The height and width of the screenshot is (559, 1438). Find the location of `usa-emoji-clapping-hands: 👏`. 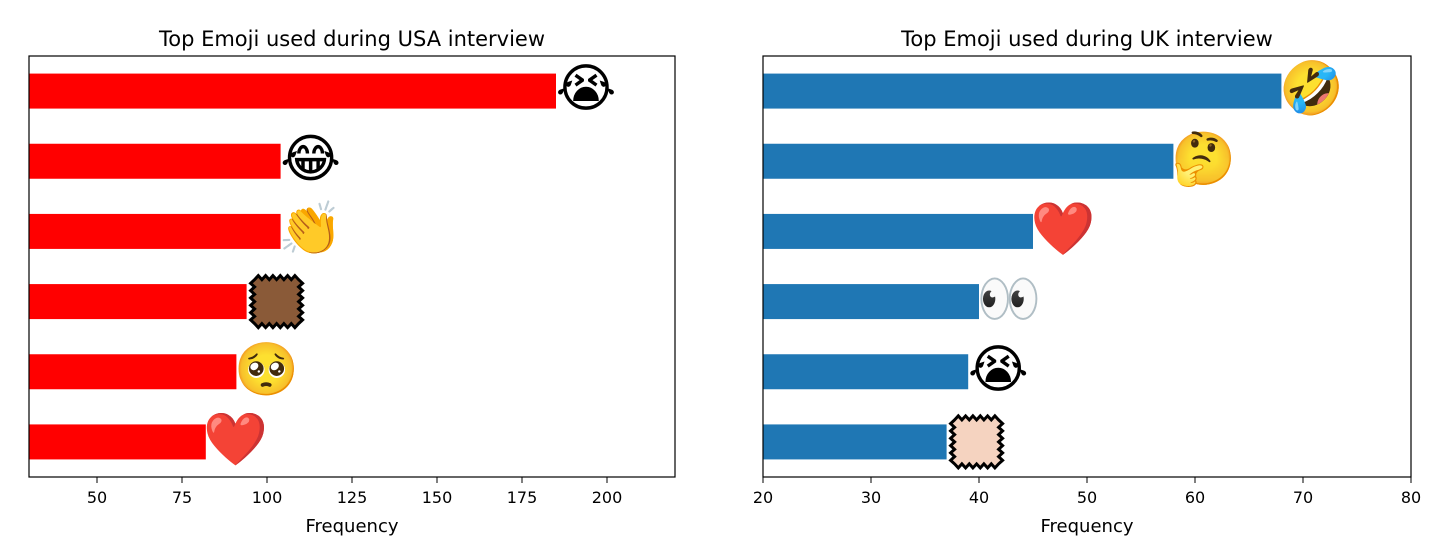

usa-emoji-clapping-hands: 👏 is located at coordinates (310, 228).